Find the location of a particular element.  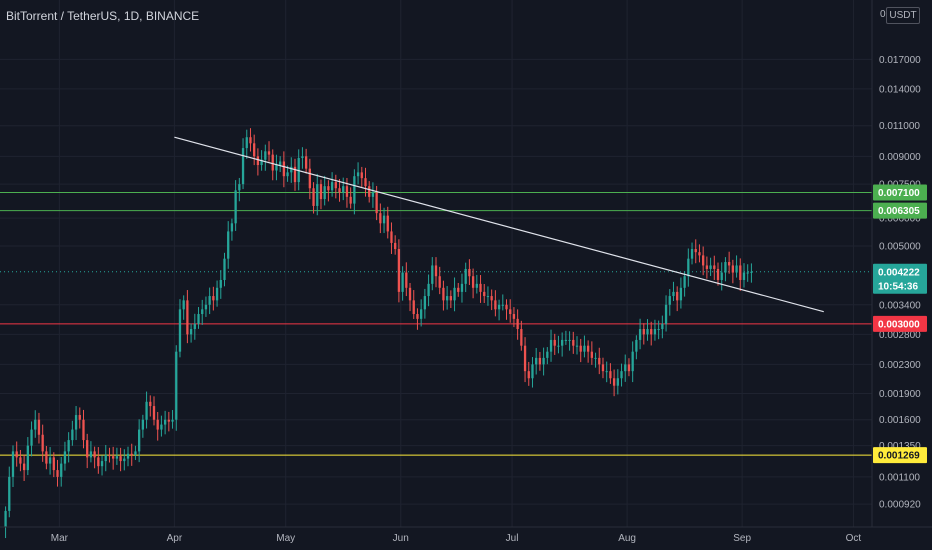

y-tick-label: 0.017000 is located at coordinates (900, 60).